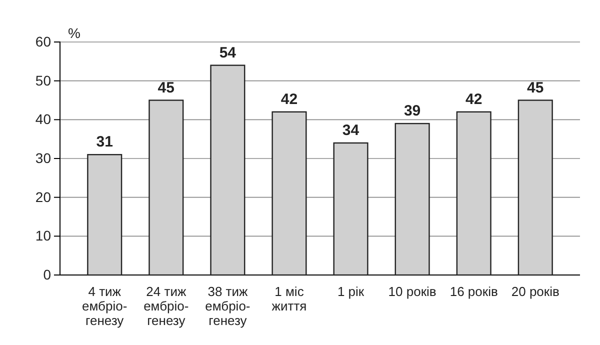 This screenshot has height=345, width=600. Describe the element at coordinates (43, 196) in the screenshot. I see `y-tick-label: 20` at that location.